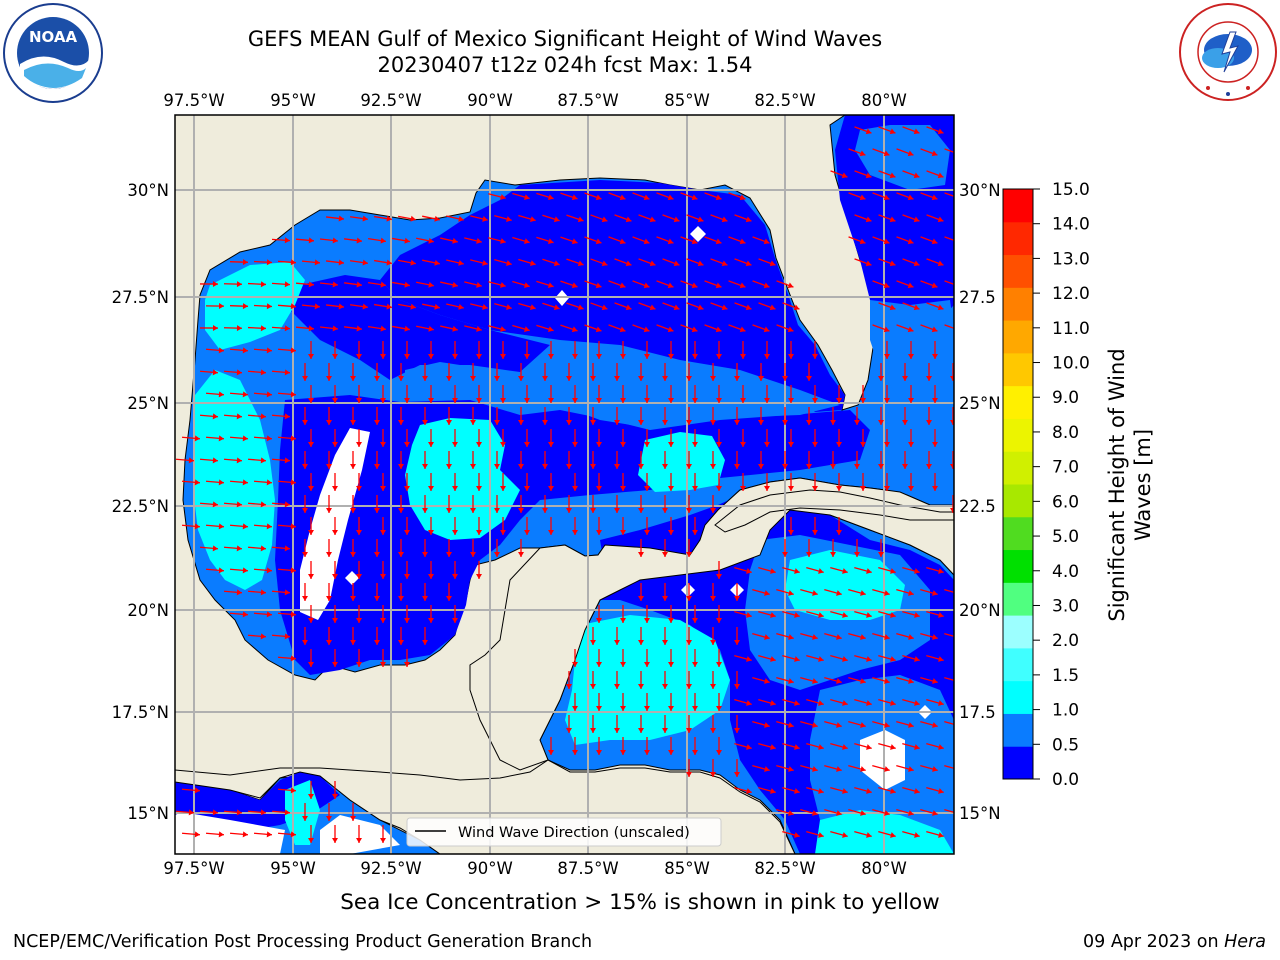  Describe the element at coordinates (1174, 942) in the screenshot. I see `date-line: 09 Apr 2023 on Hera` at that location.